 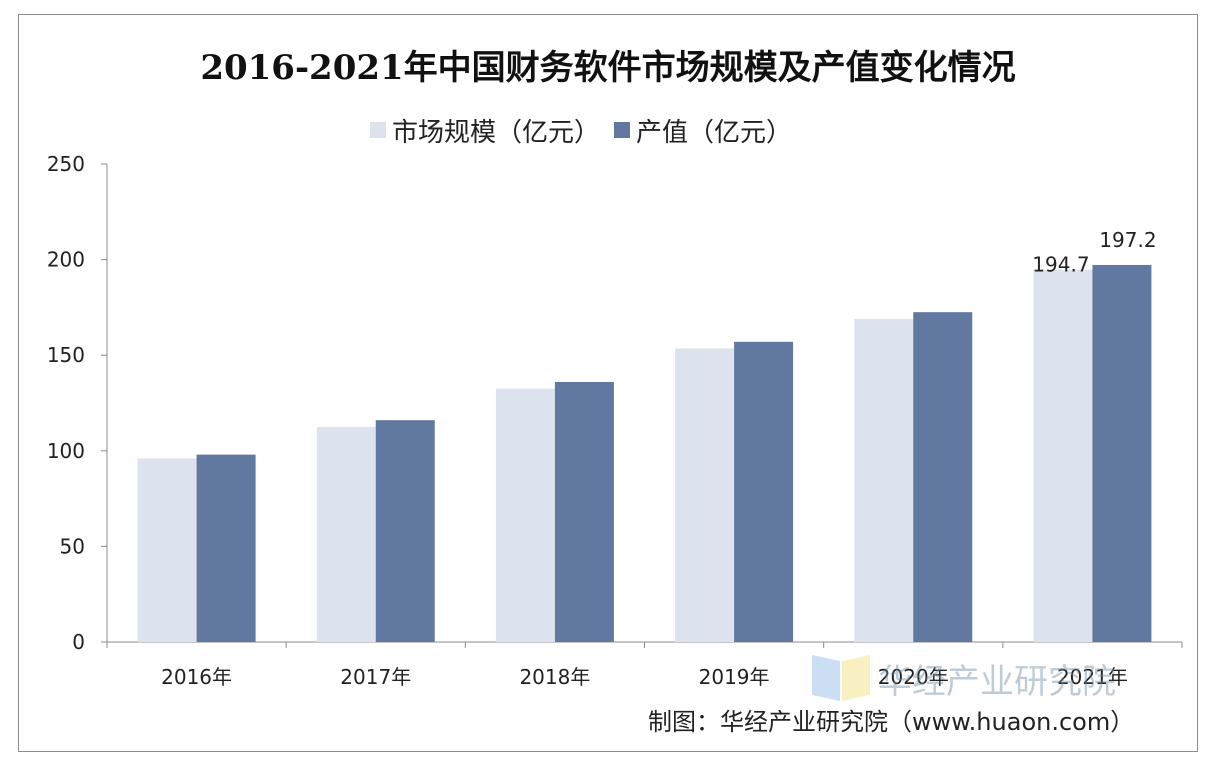 I want to click on x-tick-label: 2019年, so click(x=734, y=677).